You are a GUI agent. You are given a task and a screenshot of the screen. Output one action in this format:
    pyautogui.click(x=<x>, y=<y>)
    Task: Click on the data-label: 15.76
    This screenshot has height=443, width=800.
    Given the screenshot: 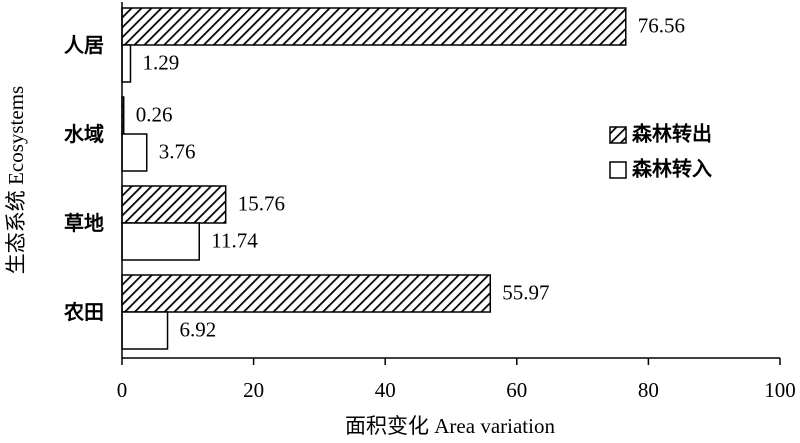 What is the action you would take?
    pyautogui.click(x=261, y=203)
    